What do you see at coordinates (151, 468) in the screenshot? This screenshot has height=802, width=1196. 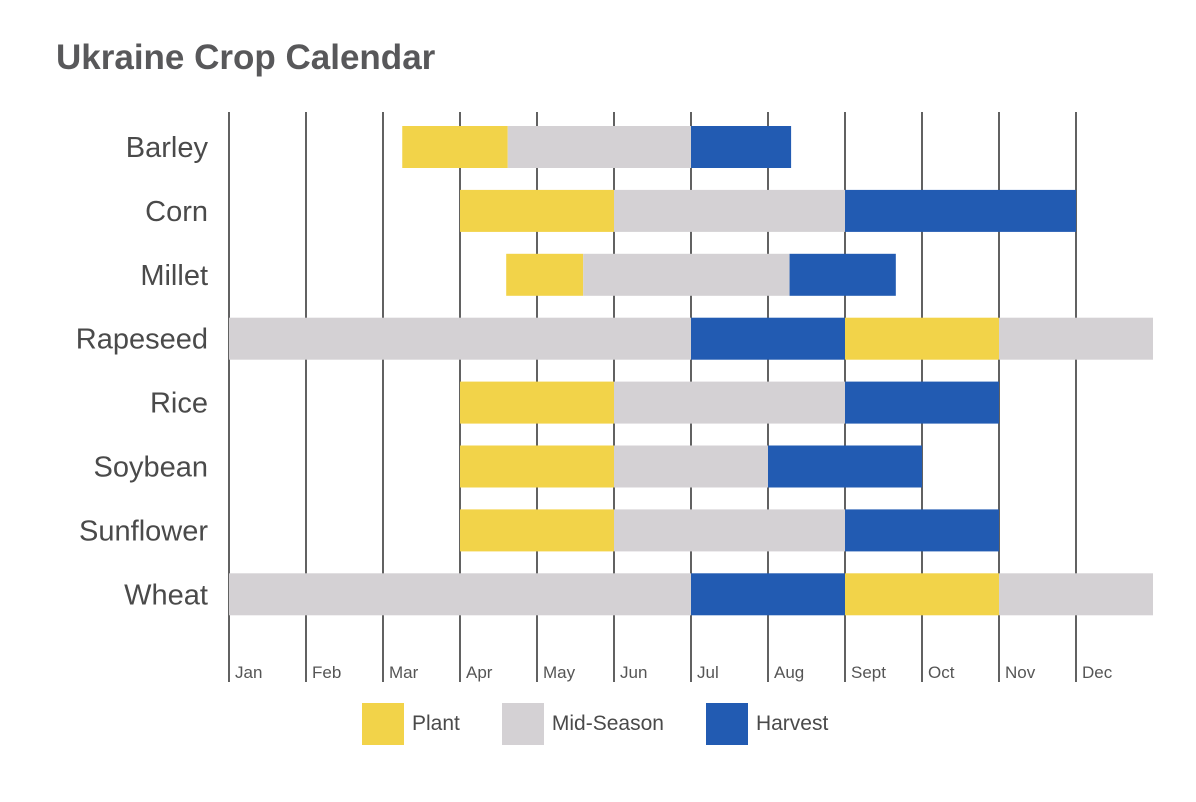 I see `crop-label-soybean: Soybean` at bounding box center [151, 468].